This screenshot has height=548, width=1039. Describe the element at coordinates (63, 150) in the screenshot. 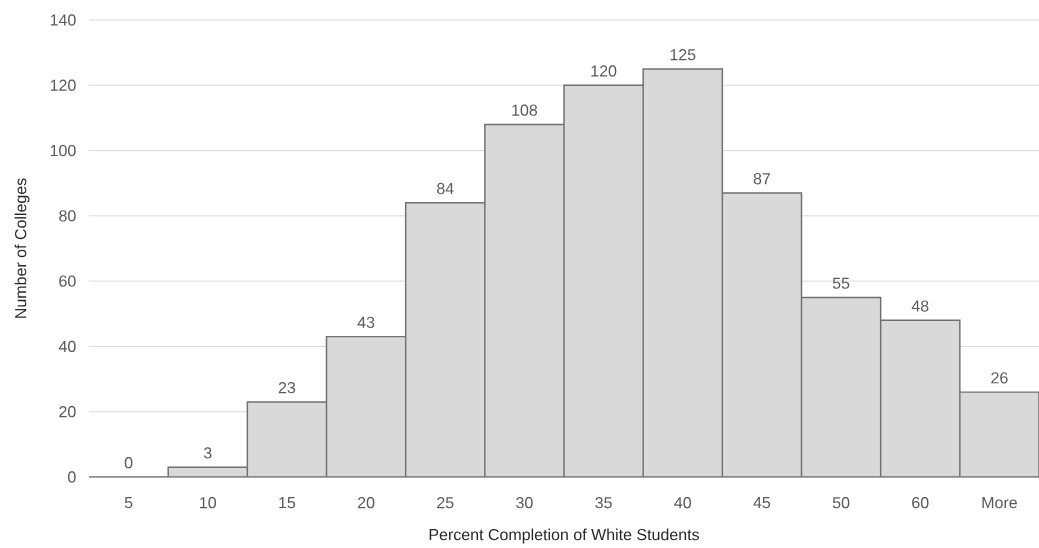

I see `y-tick-label: 100` at that location.